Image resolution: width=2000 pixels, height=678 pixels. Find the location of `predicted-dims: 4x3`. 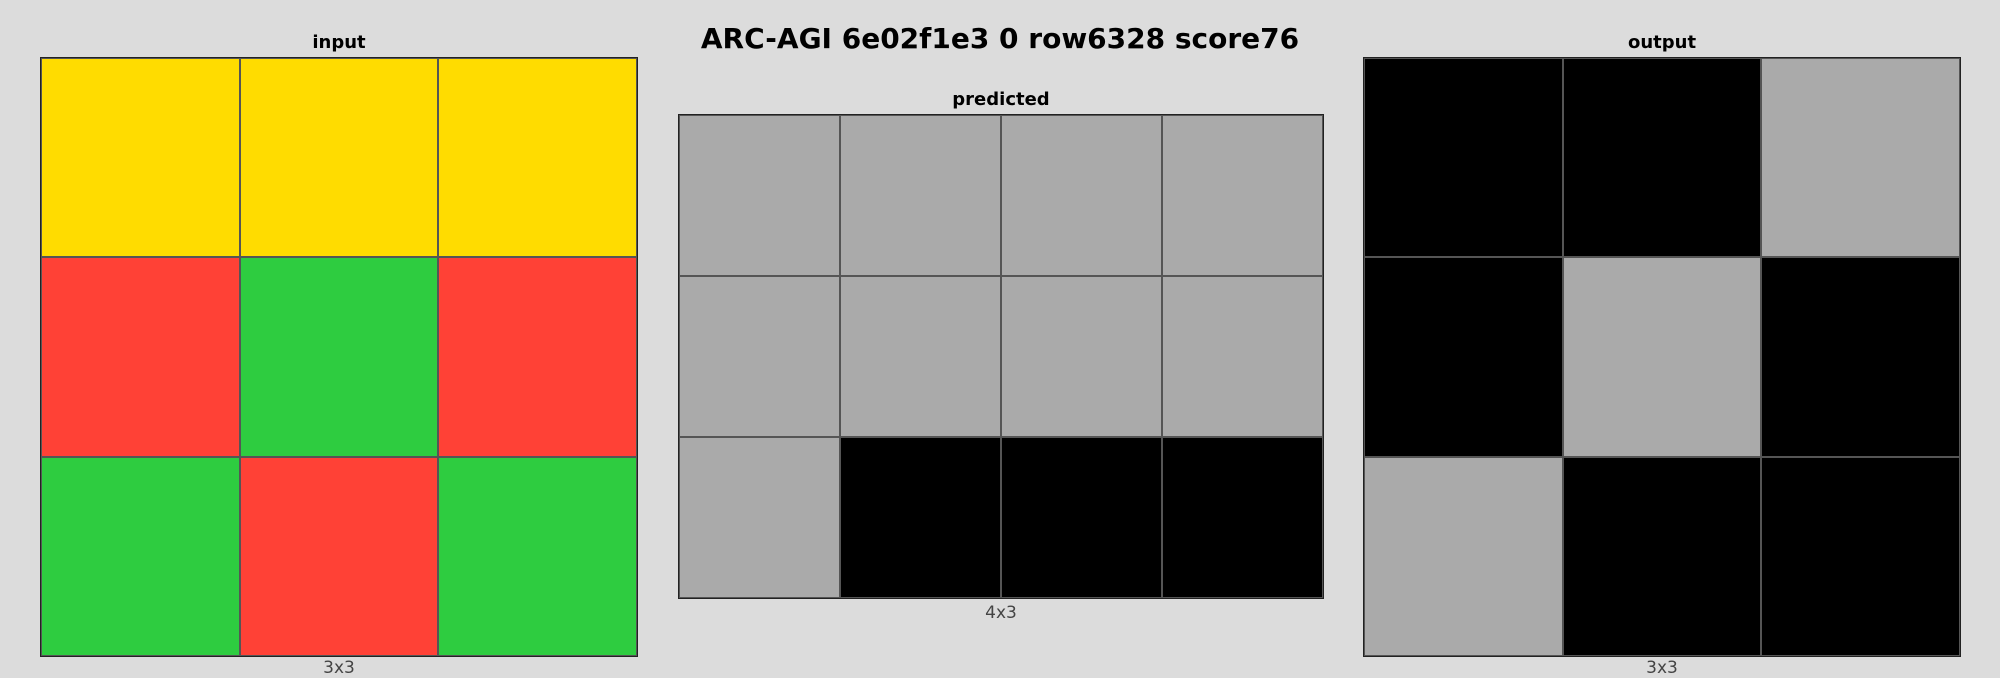

predicted-dims: 4x3 is located at coordinates (1001, 613).